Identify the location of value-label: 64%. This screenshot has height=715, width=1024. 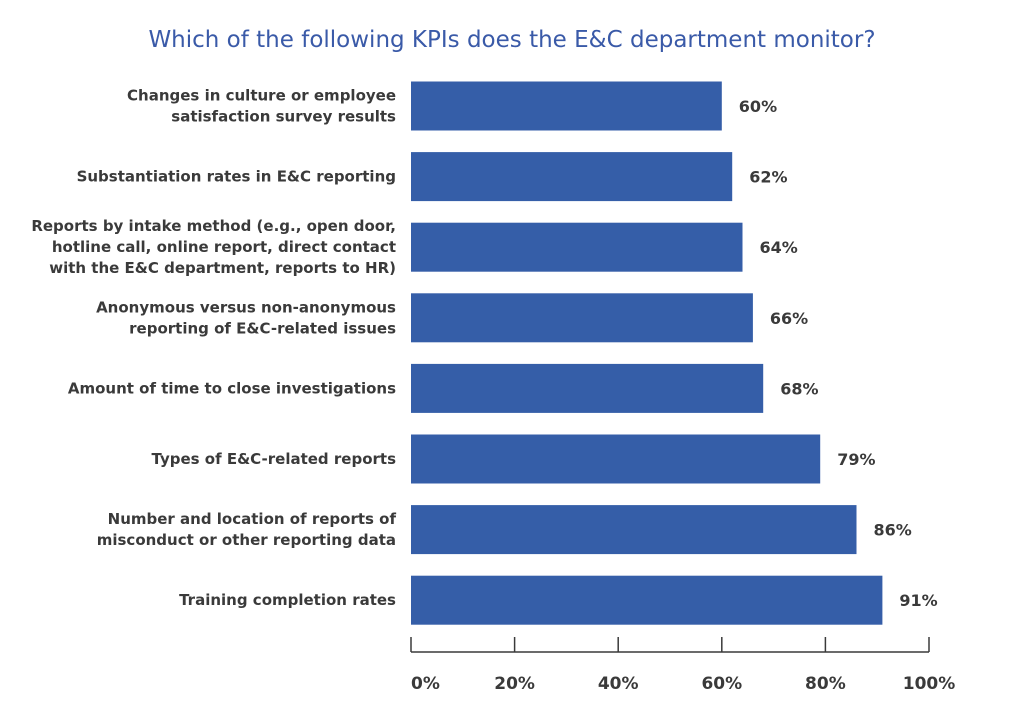
(779, 247).